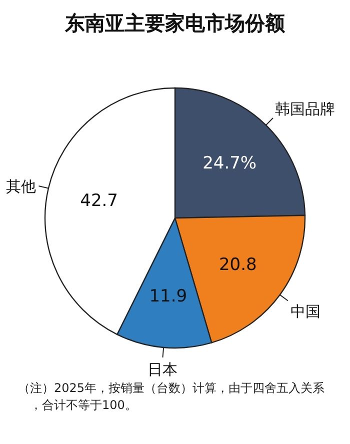  What do you see at coordinates (21, 186) in the screenshot?
I see `slice-label: 其他` at bounding box center [21, 186].